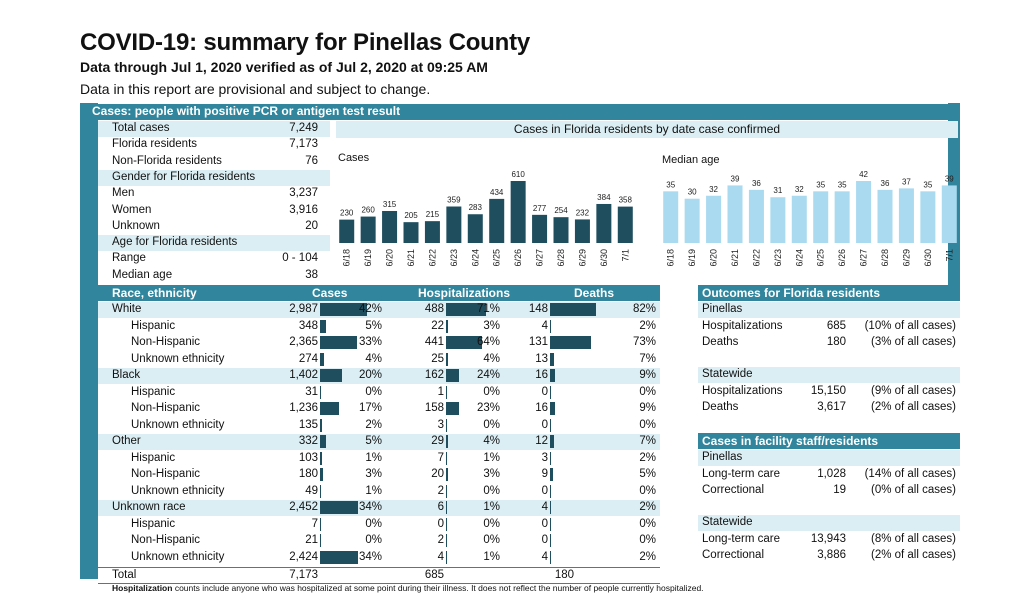  I want to click on race-deaths-value: 131, so click(538, 342).